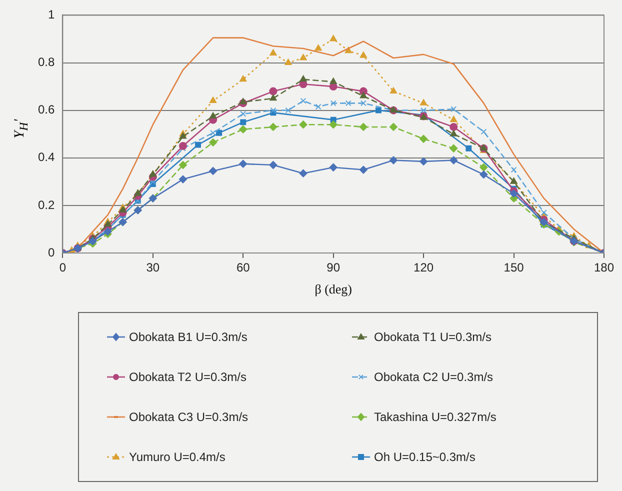  I want to click on y-tick-label: 0.2, so click(46, 205).